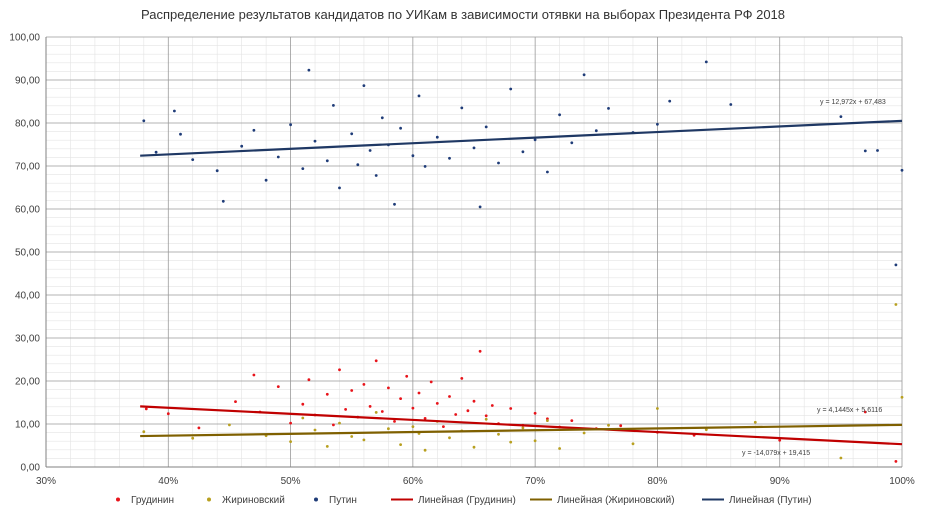 This screenshot has width=926, height=521. I want to click on trendline-equation: y = 12,972x + 67,483, so click(853, 102).